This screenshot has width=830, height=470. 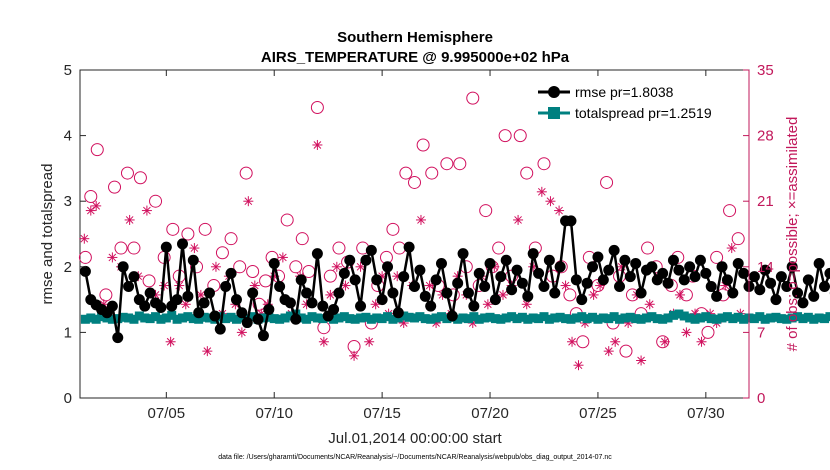 What do you see at coordinates (415, 57) in the screenshot?
I see `chart-title-line2: AIRS_TEMPERATURE @ 9.995000e+02 hPa` at bounding box center [415, 57].